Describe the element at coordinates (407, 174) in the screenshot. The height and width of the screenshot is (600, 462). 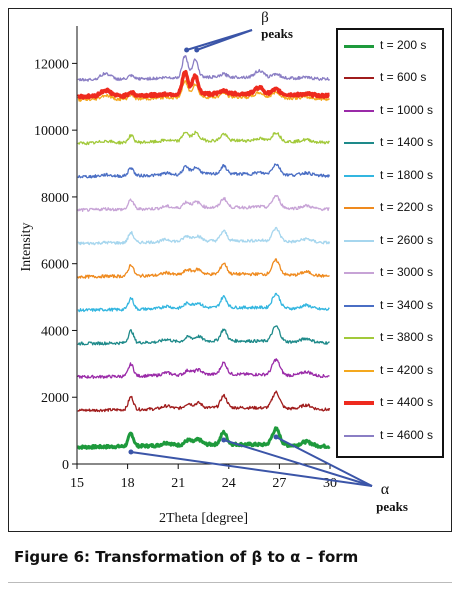
I see `legend-label: t = 1800 s` at that location.